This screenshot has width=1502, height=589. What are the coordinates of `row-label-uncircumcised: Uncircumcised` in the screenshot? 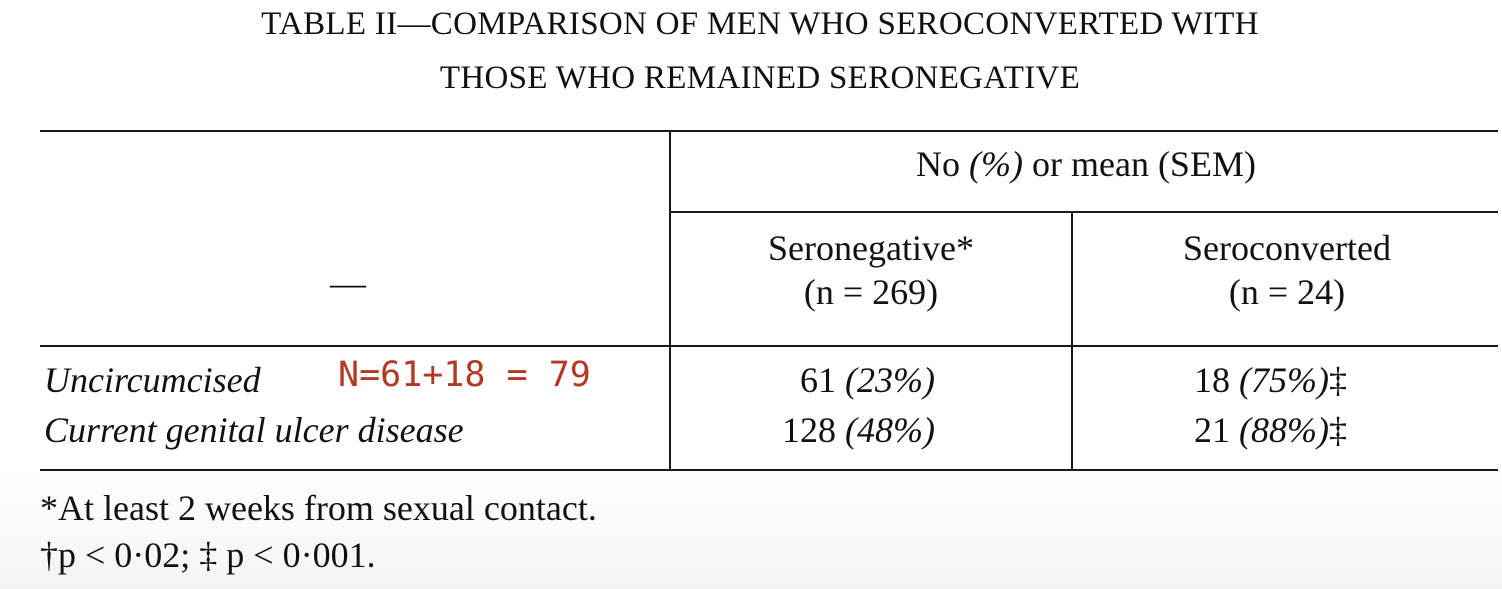 It's located at (152, 380).